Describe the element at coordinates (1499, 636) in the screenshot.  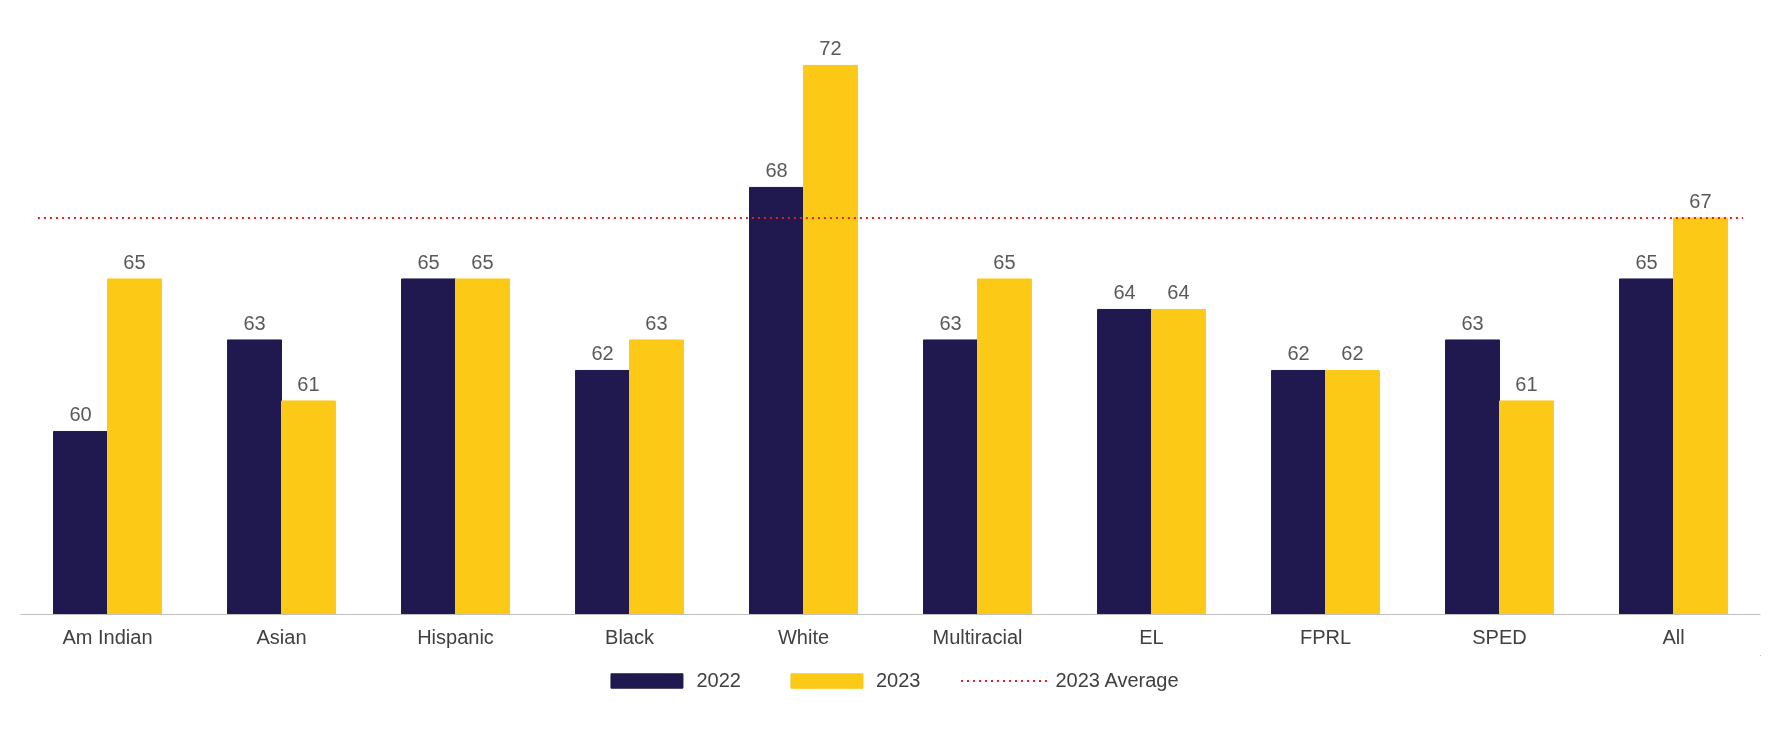
I see `x-tick-label: SPED` at that location.